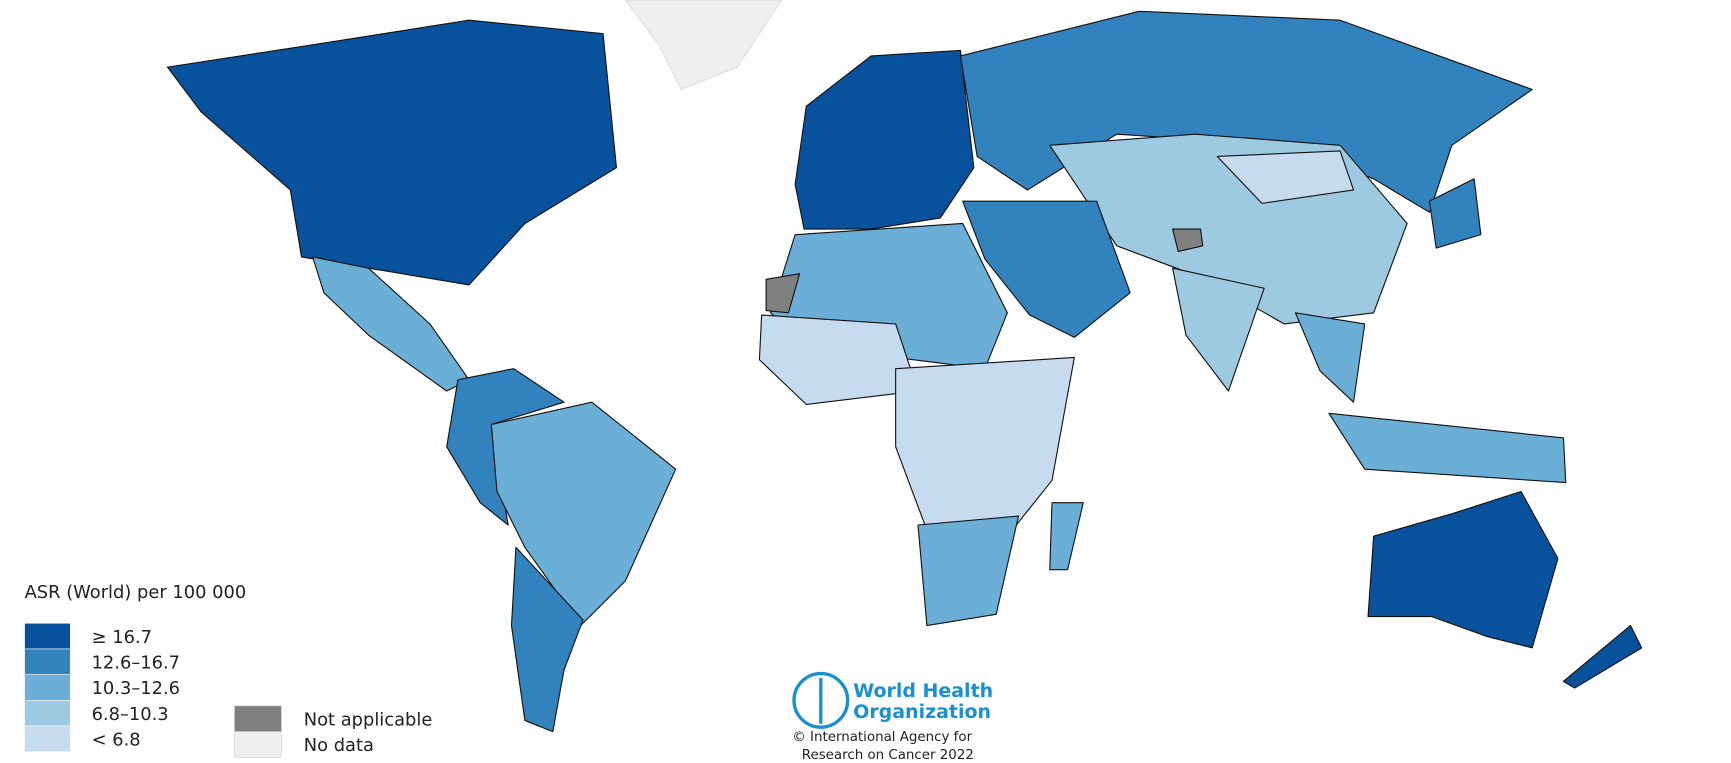 This screenshot has height=763, width=1731. I want to click on legend-label: 10.3–12.6, so click(136, 688).